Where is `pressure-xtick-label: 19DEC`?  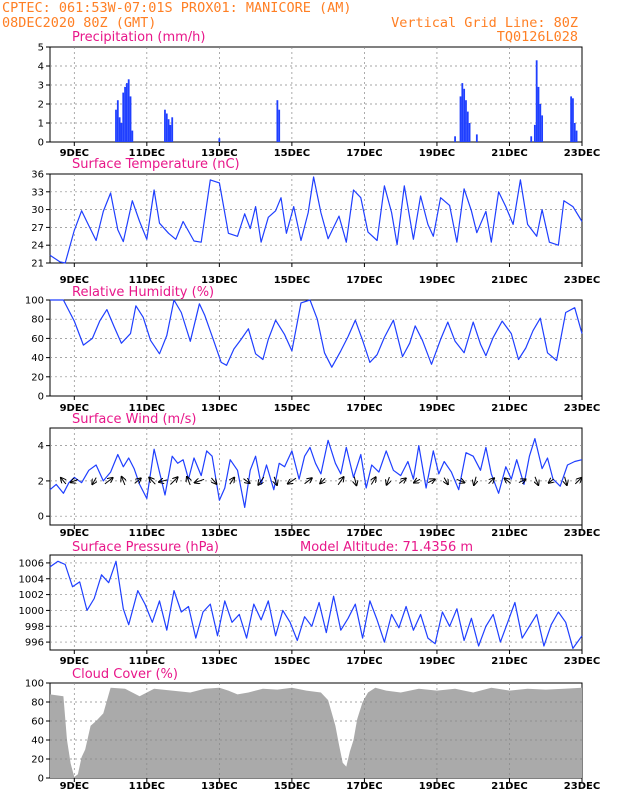
pressure-xtick-label: 19DEC is located at coordinates (437, 661).